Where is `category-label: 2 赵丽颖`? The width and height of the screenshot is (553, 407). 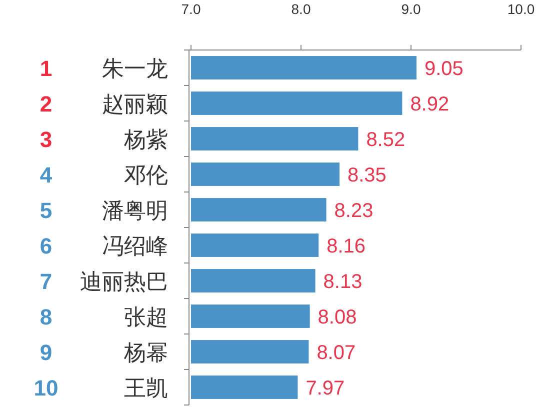 category-label: 2 赵丽颖 is located at coordinates (104, 103).